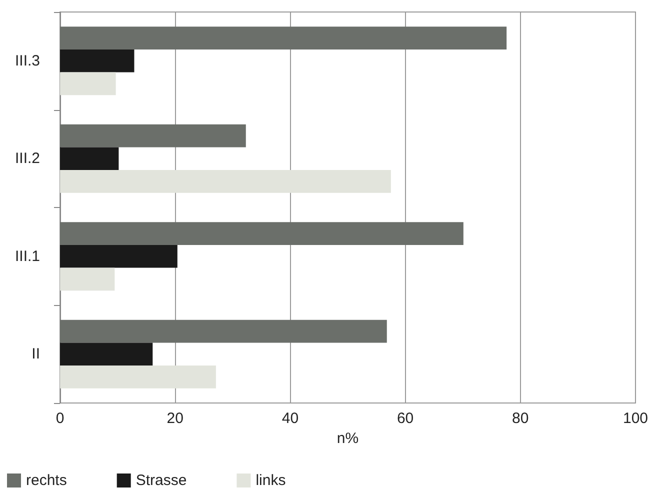 The image size is (651, 495). Describe the element at coordinates (290, 418) in the screenshot. I see `x-tick-label: 40` at that location.